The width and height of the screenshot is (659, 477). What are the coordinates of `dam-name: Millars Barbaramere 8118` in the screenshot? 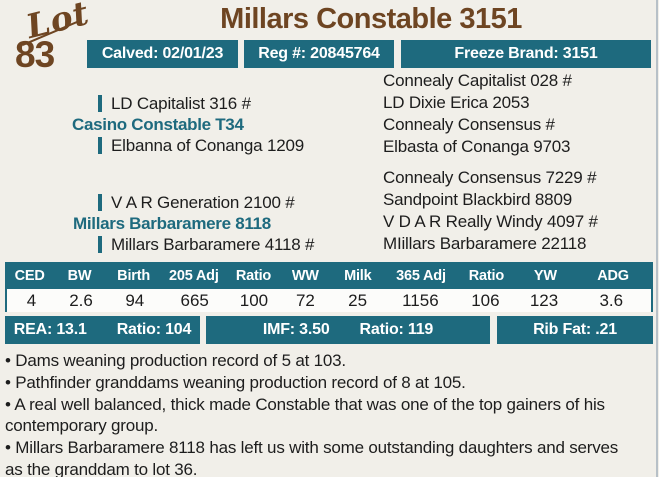 It's located at (172, 223).